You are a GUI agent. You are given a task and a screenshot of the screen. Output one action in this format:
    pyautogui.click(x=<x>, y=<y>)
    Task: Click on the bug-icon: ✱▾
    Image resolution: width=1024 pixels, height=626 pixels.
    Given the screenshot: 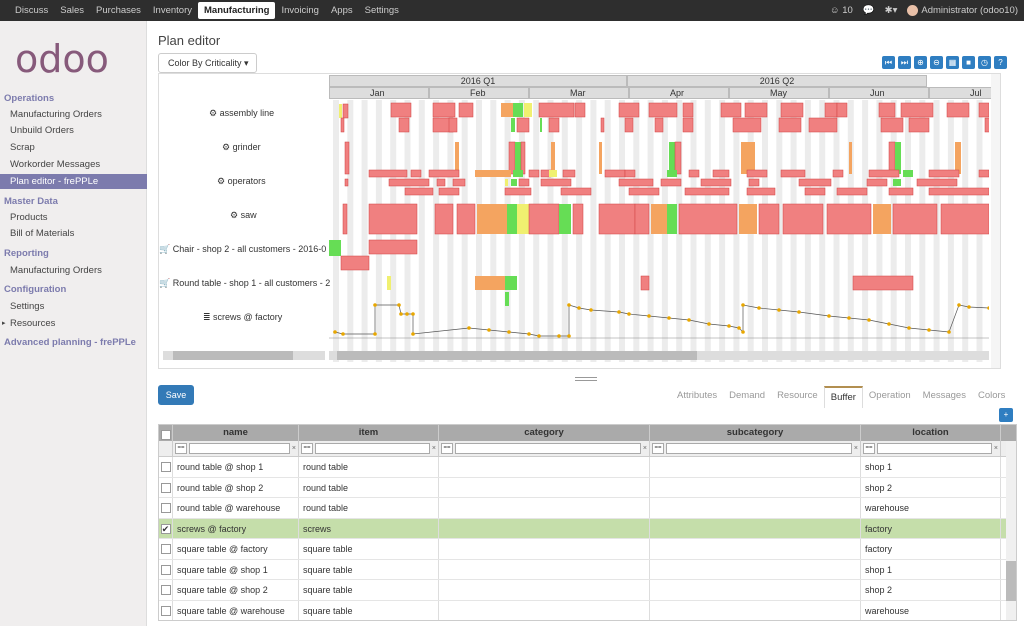 What is the action you would take?
    pyautogui.click(x=891, y=10)
    